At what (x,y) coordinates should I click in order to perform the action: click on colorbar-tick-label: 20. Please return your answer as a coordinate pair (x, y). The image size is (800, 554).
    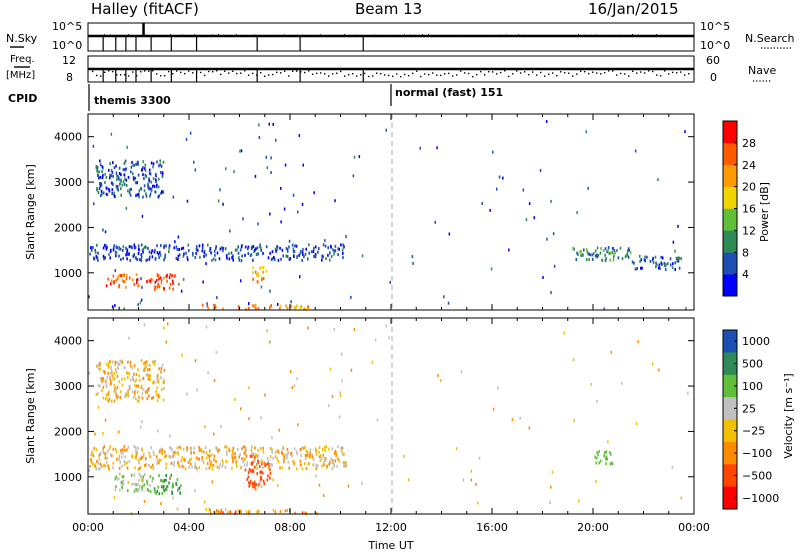
    Looking at the image, I should click on (749, 187).